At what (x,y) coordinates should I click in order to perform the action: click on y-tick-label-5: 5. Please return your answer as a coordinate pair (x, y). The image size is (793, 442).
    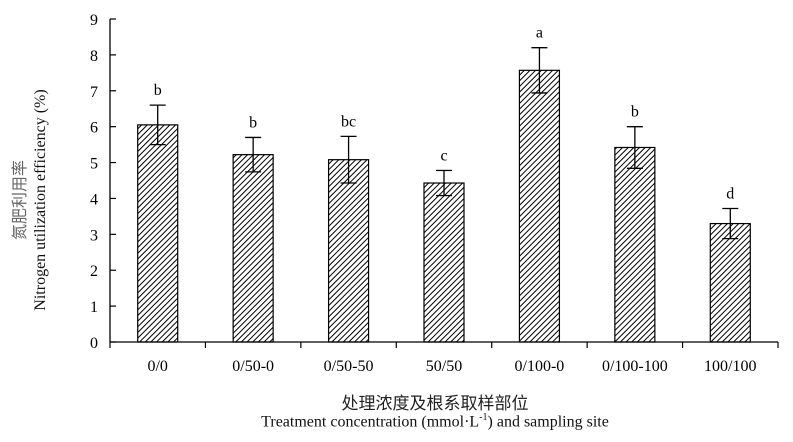
    Looking at the image, I should click on (94, 164).